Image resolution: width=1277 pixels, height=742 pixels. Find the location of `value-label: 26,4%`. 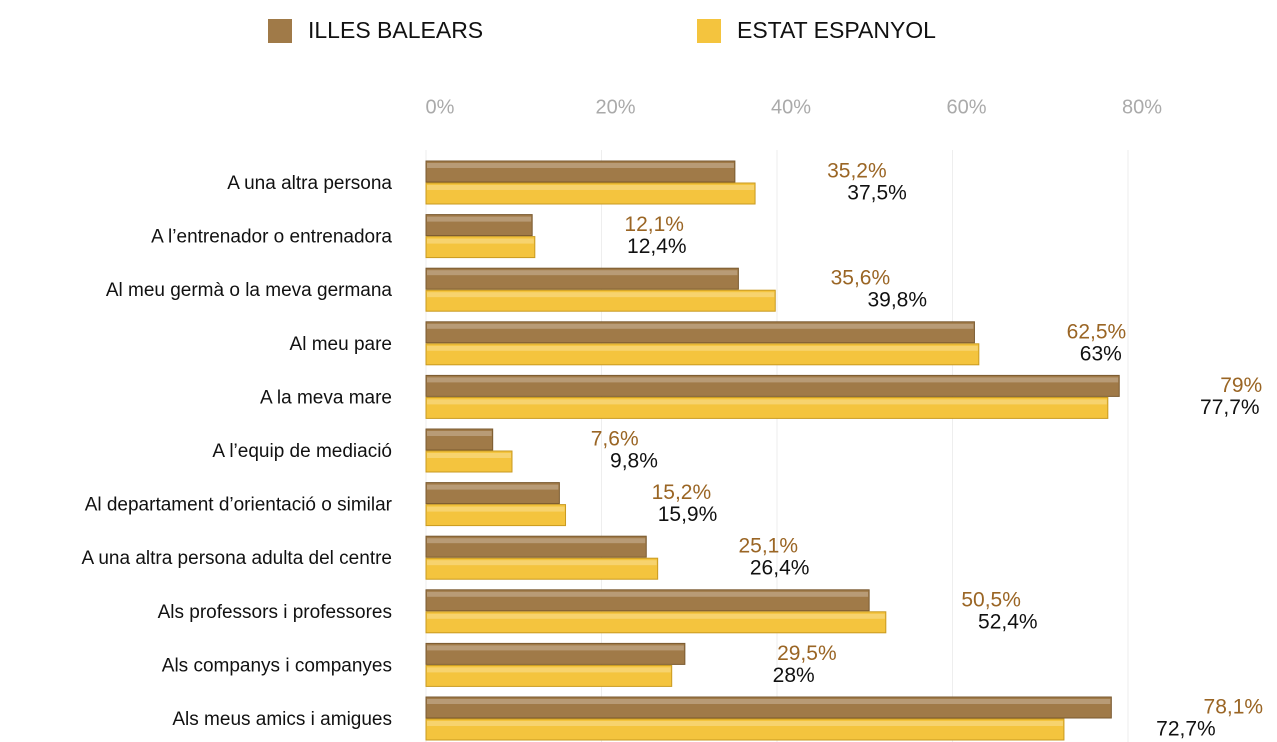

value-label: 26,4% is located at coordinates (780, 568).